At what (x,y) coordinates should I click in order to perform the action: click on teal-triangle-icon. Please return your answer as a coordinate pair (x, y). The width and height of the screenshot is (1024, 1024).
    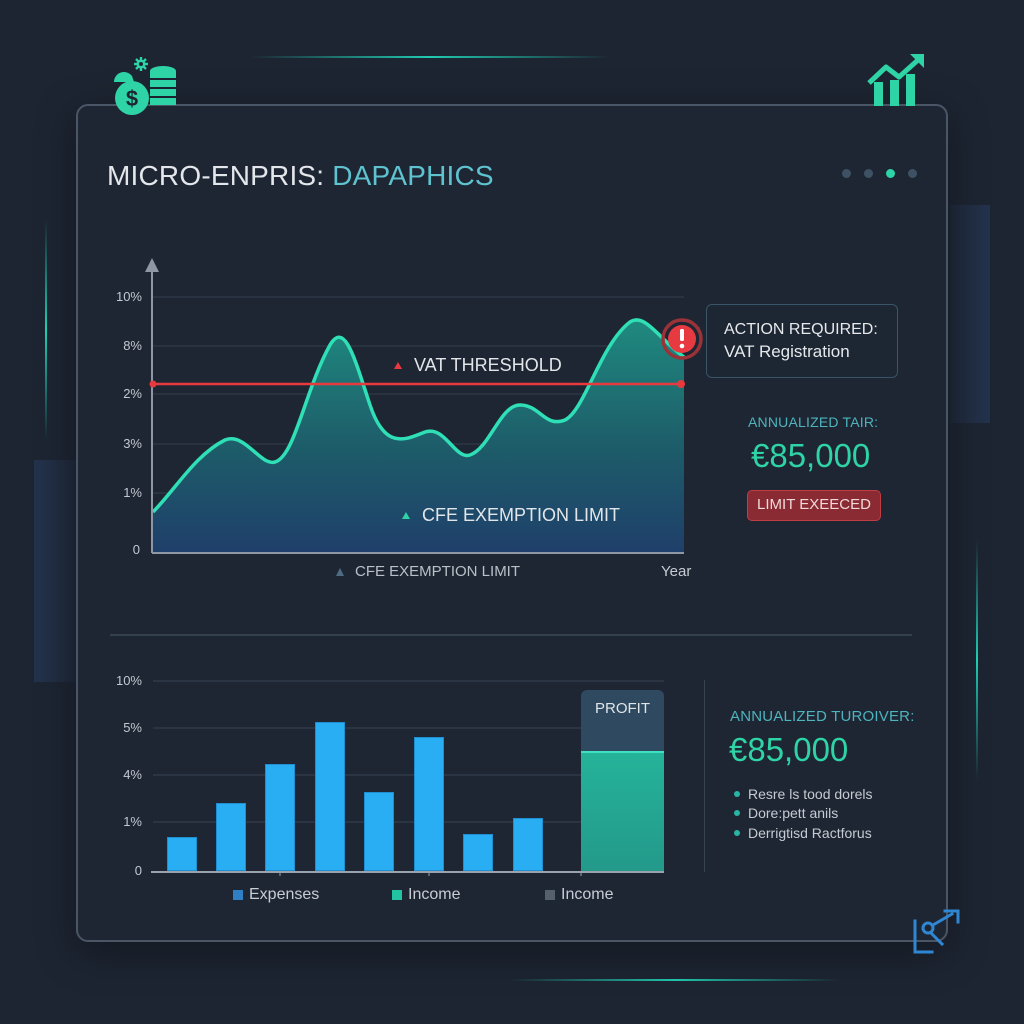
    Looking at the image, I should click on (406, 515).